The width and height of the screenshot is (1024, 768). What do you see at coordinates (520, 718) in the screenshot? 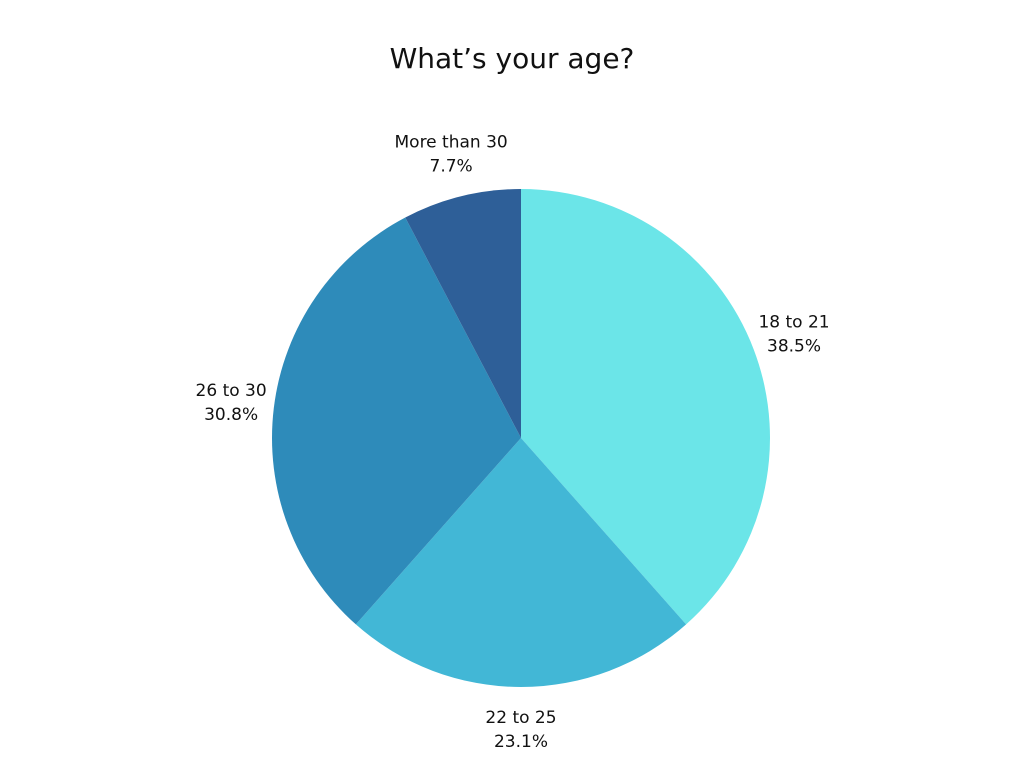
I see `slice-label: 22 to 25` at bounding box center [520, 718].